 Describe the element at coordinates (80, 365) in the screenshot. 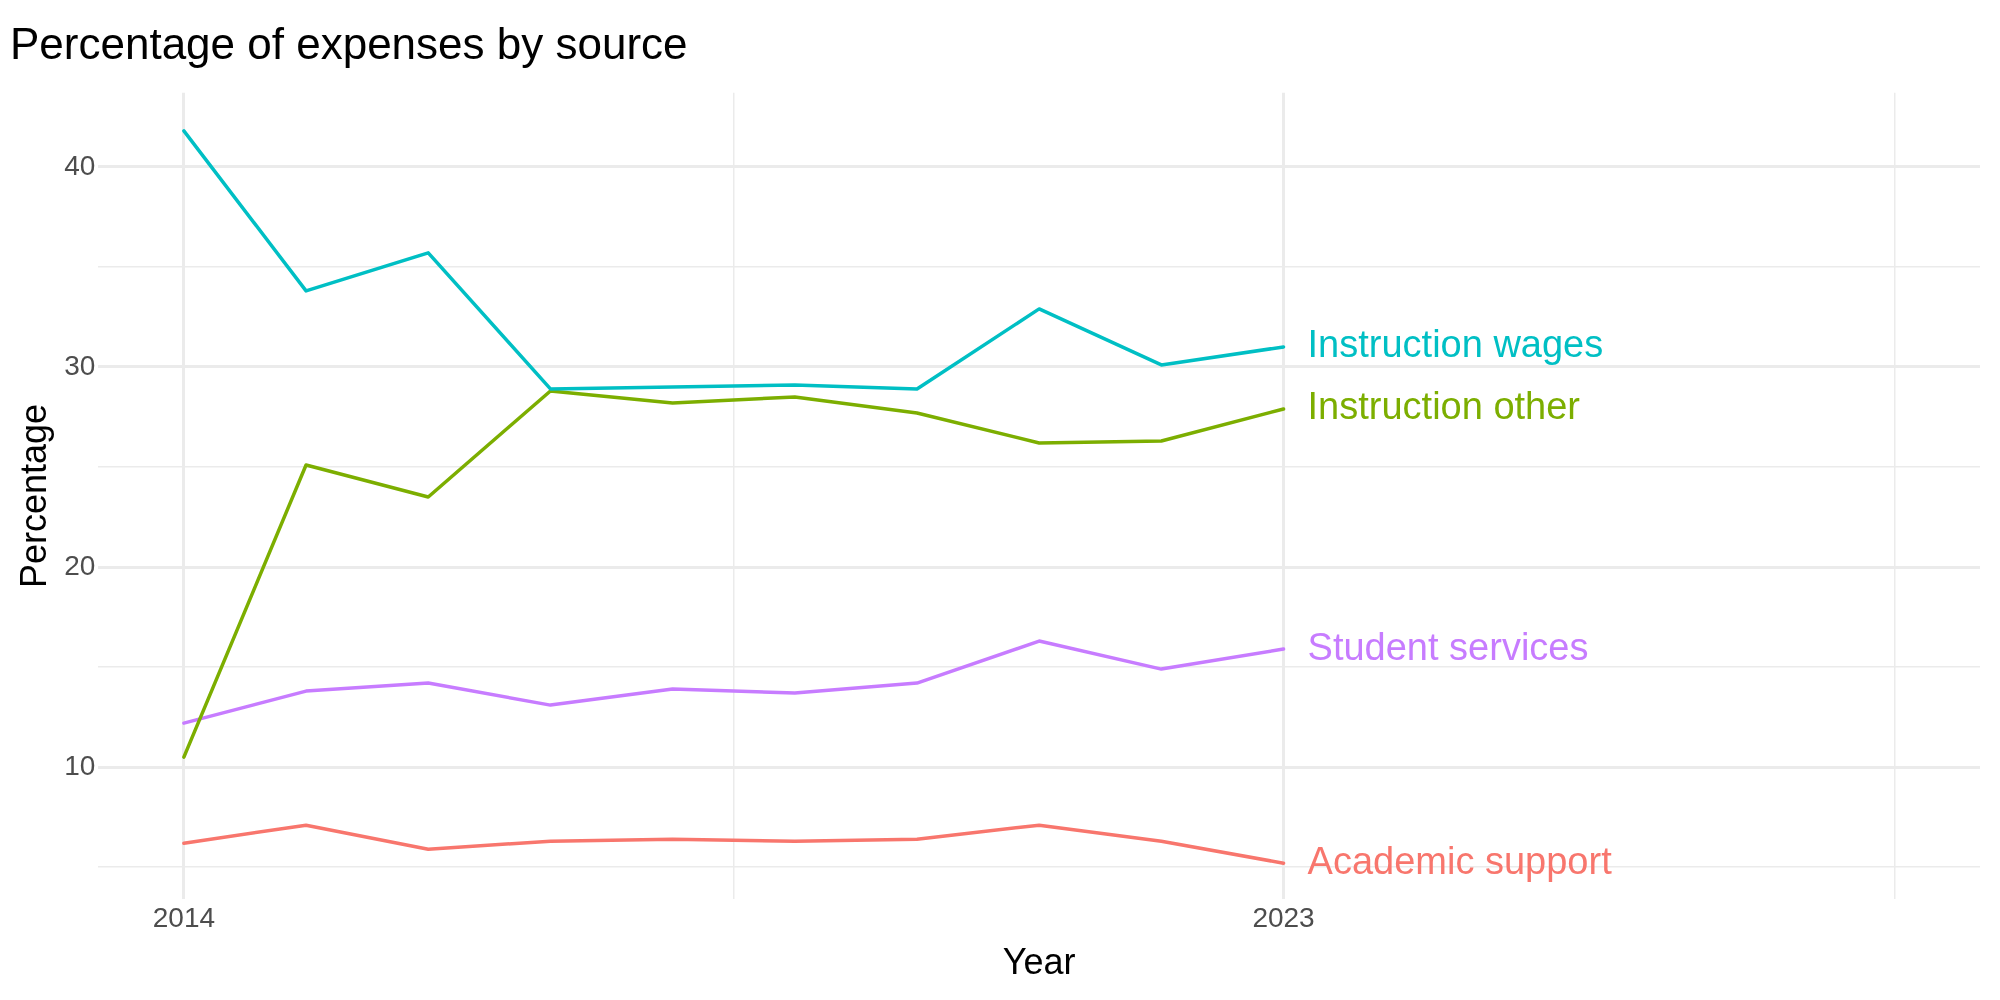

I see `y-tick-label: 30` at that location.